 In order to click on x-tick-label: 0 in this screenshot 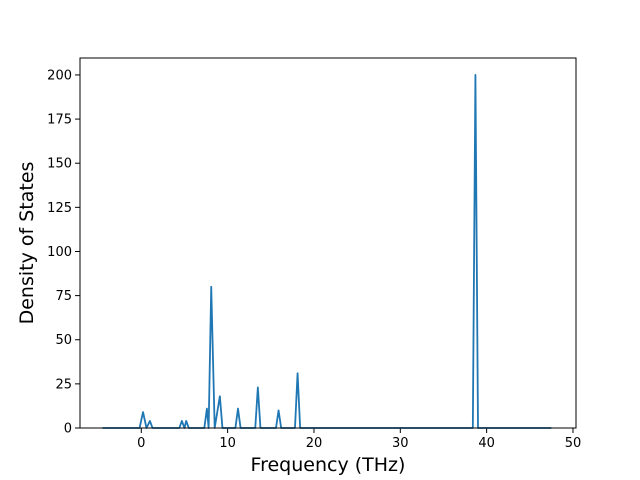, I will do `click(141, 443)`.